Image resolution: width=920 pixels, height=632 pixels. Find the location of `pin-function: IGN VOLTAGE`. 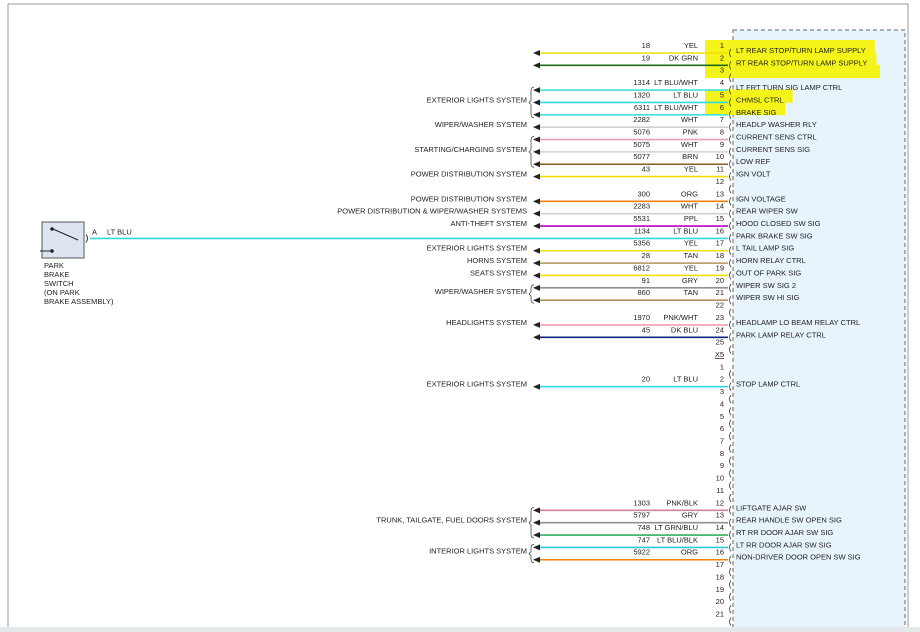

pin-function: IGN VOLTAGE is located at coordinates (761, 198).